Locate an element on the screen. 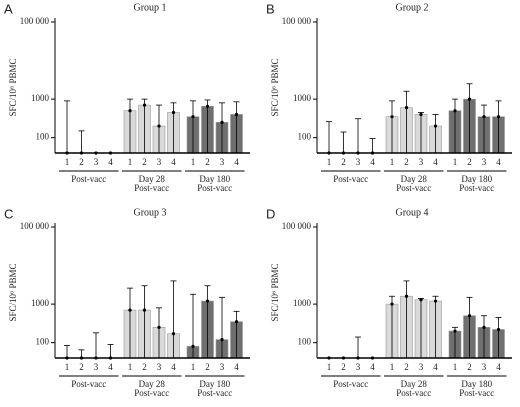 The width and height of the screenshot is (520, 407). panel-letter: A is located at coordinates (8, 8).